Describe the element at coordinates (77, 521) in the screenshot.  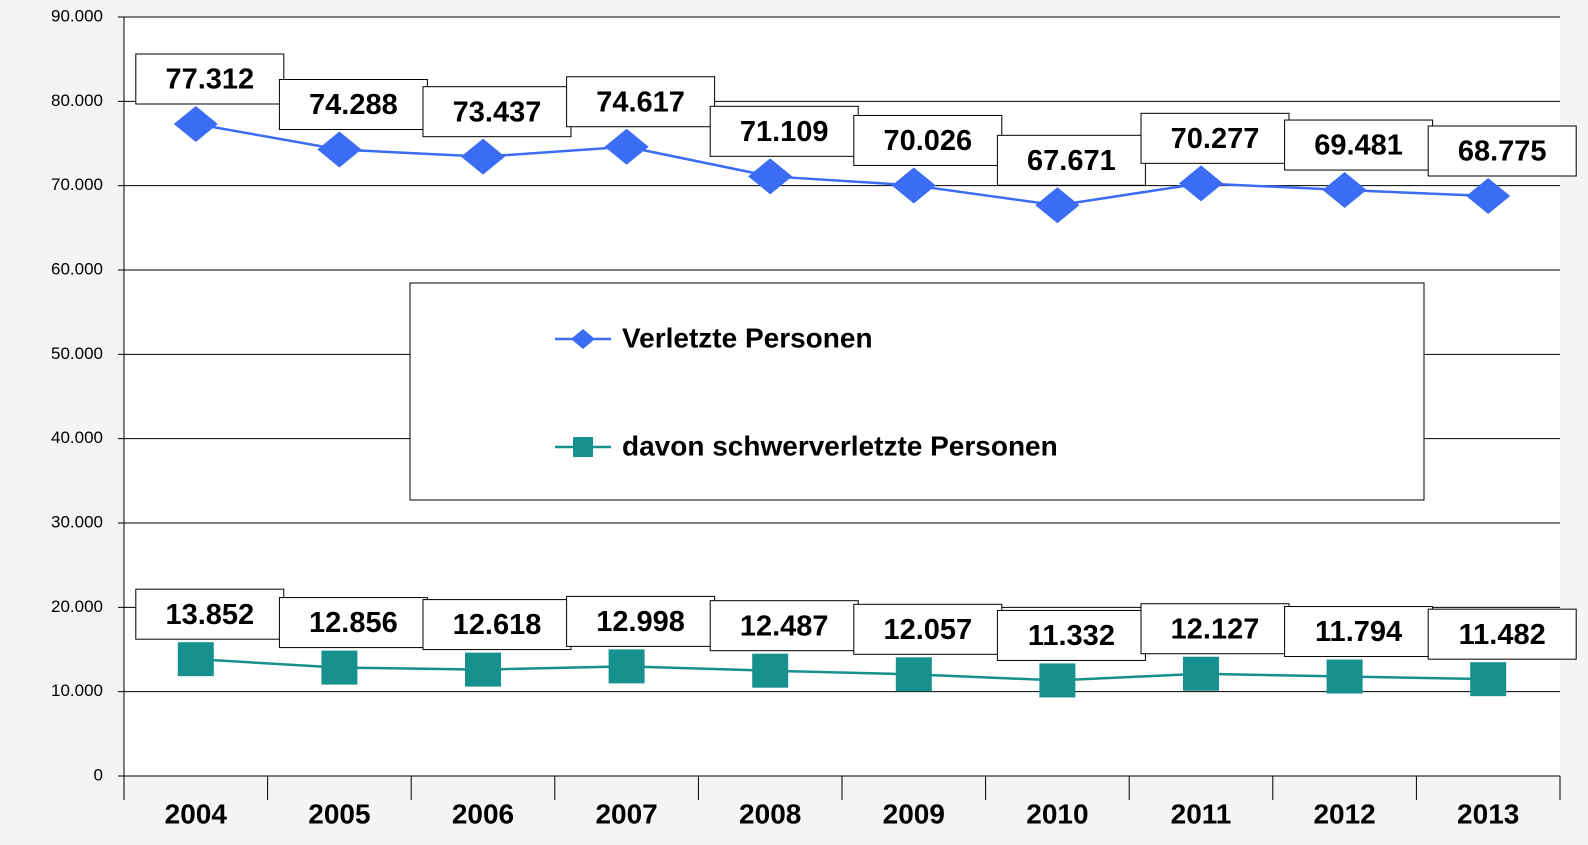
I see `y-tick-label: 30.000` at that location.